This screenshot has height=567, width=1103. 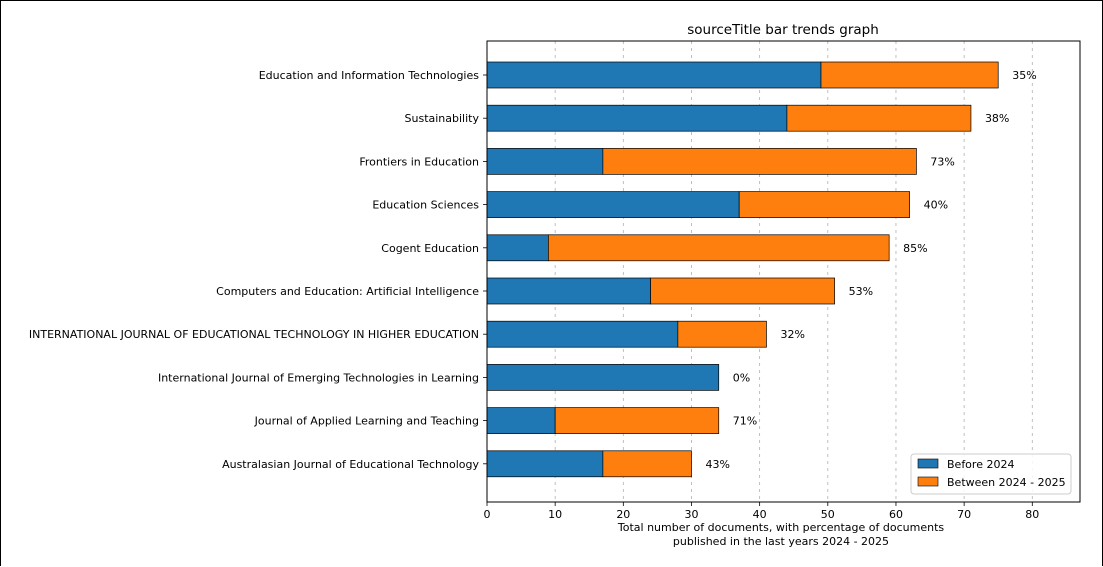 I want to click on legend-swatch-between-2024-2025, so click(x=928, y=481).